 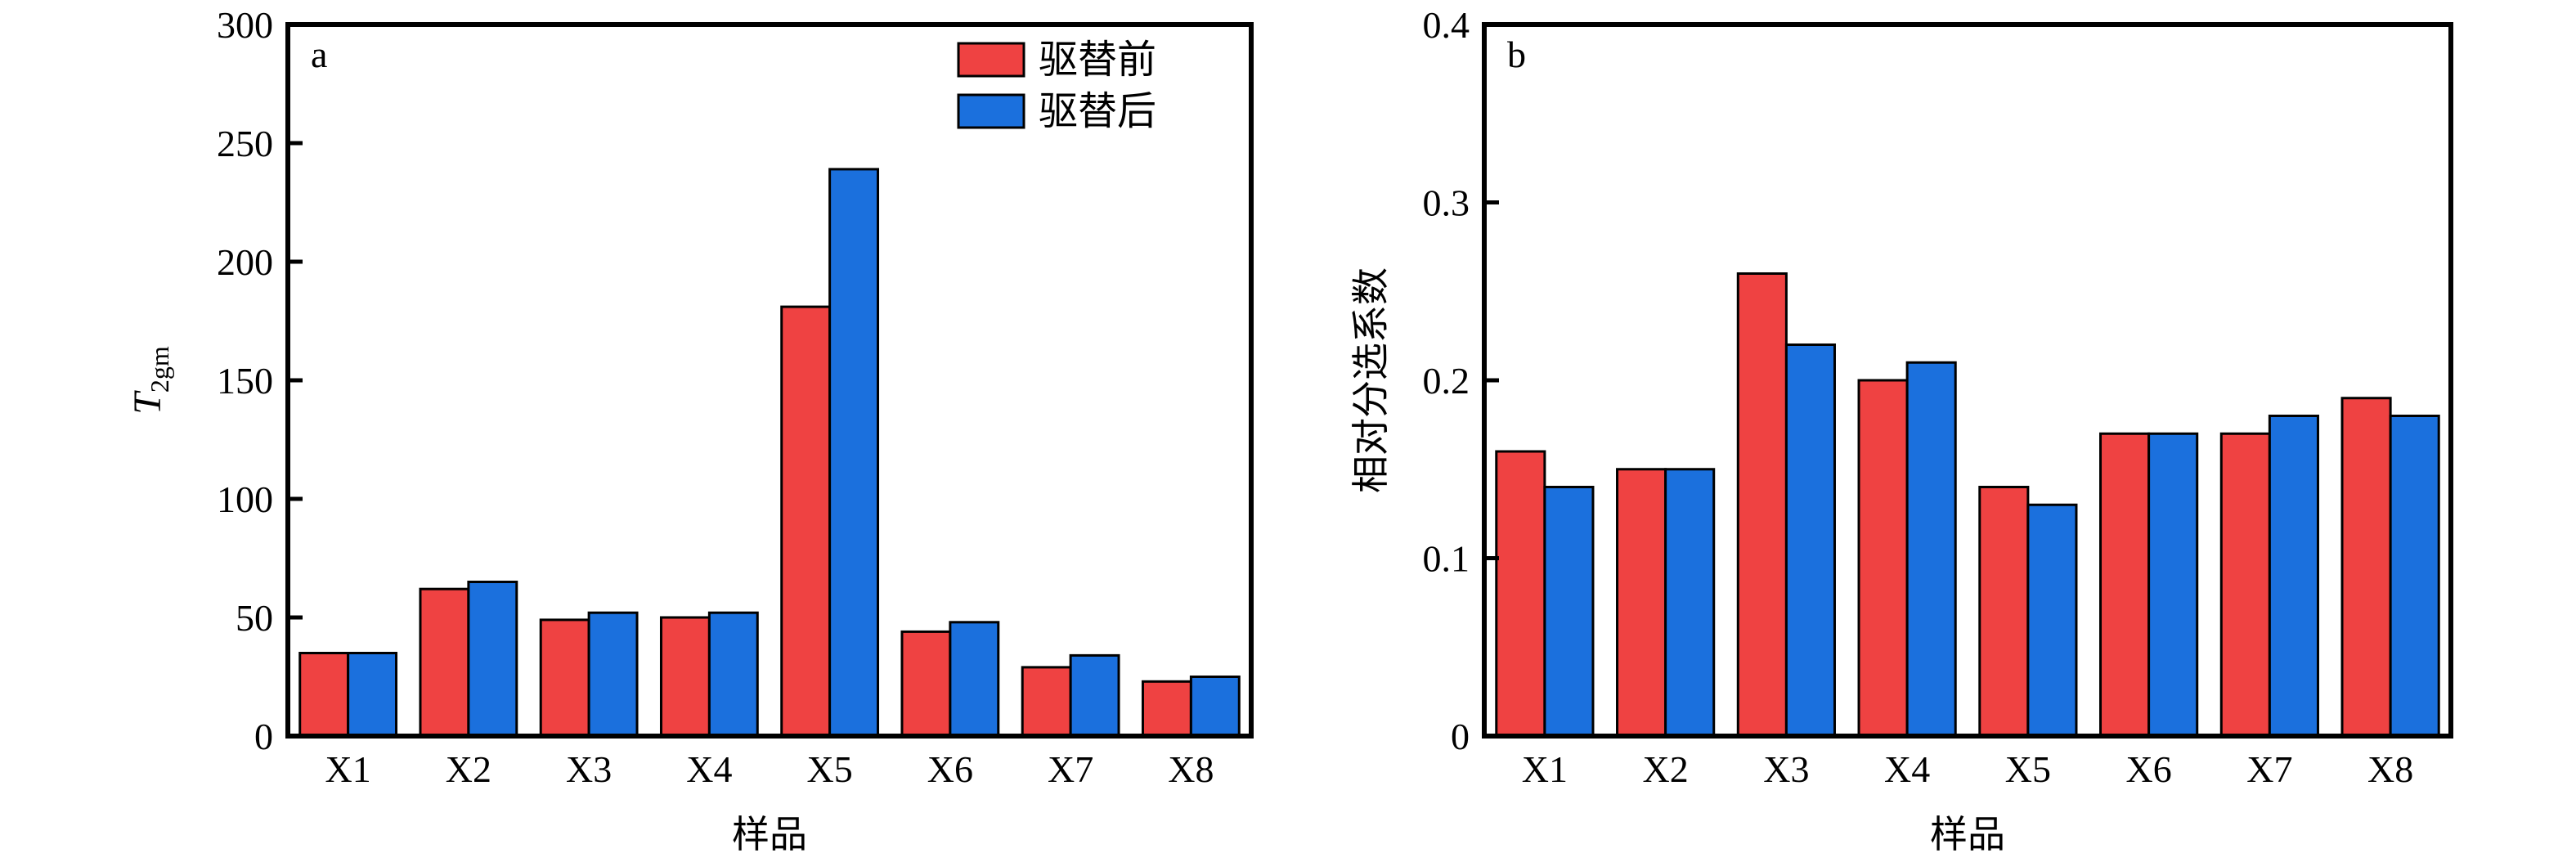 What do you see at coordinates (1056, 85) in the screenshot?
I see `legend: 驱替前 驱替后` at bounding box center [1056, 85].